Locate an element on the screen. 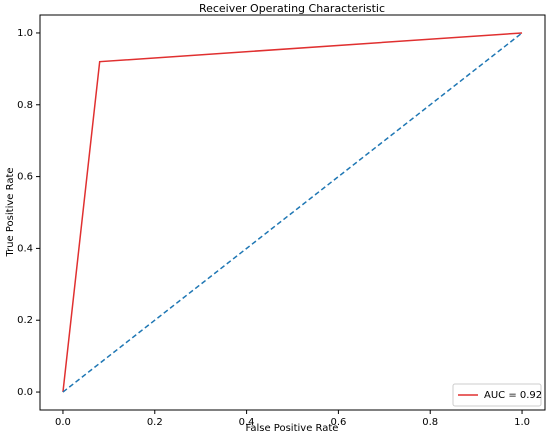 This screenshot has height=435, width=550. x-tick-label: 1.0 is located at coordinates (522, 422).